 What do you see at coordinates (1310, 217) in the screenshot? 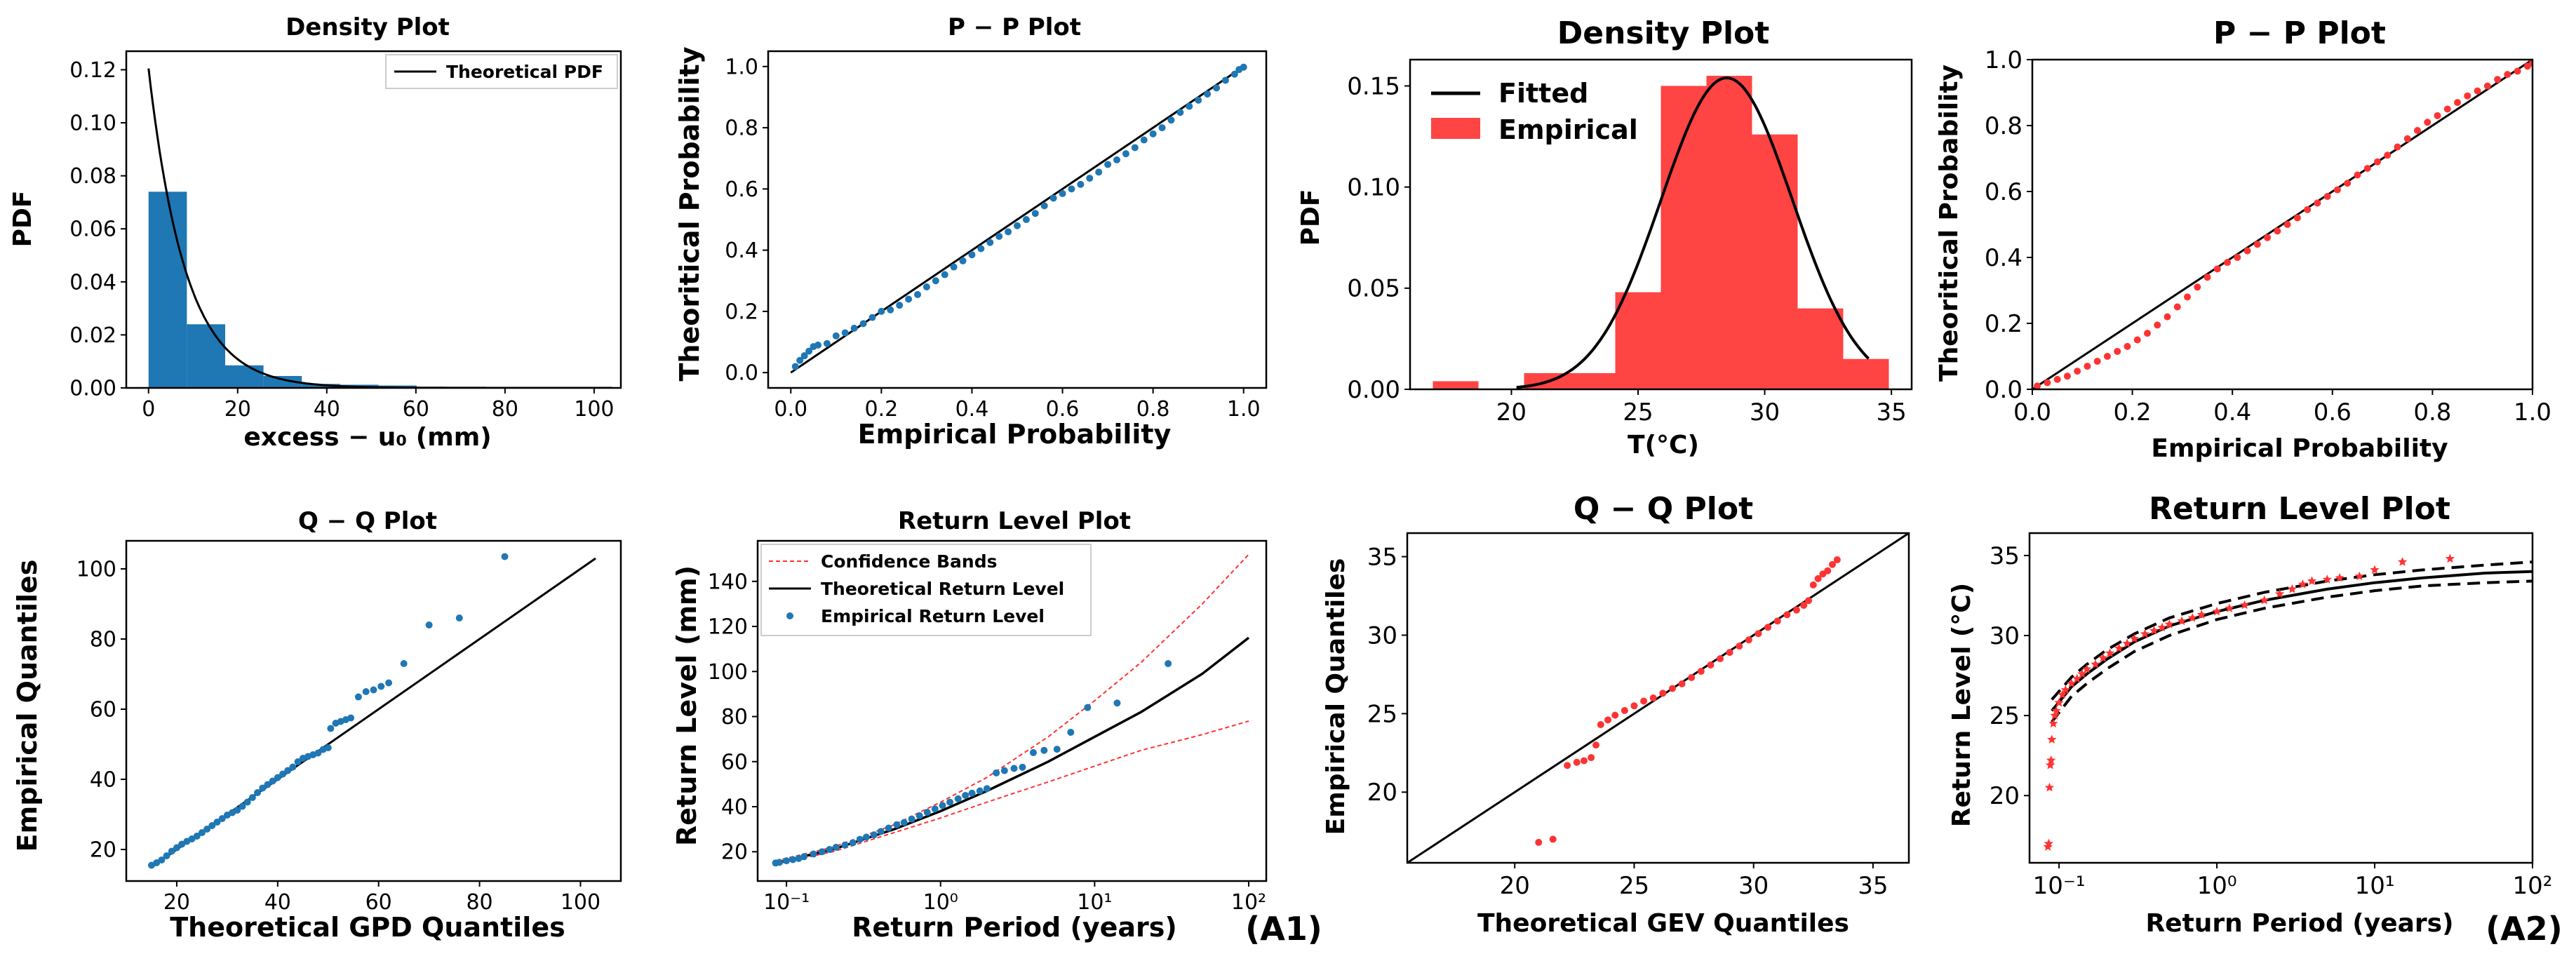
I see `a2-density-ylabel: PDF` at bounding box center [1310, 217].